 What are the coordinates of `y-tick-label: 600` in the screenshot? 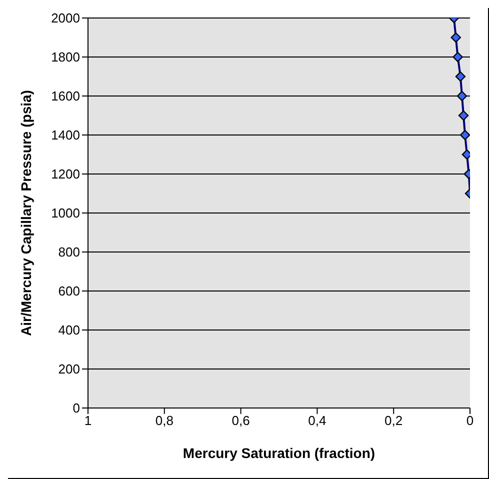 It's located at (69, 291).